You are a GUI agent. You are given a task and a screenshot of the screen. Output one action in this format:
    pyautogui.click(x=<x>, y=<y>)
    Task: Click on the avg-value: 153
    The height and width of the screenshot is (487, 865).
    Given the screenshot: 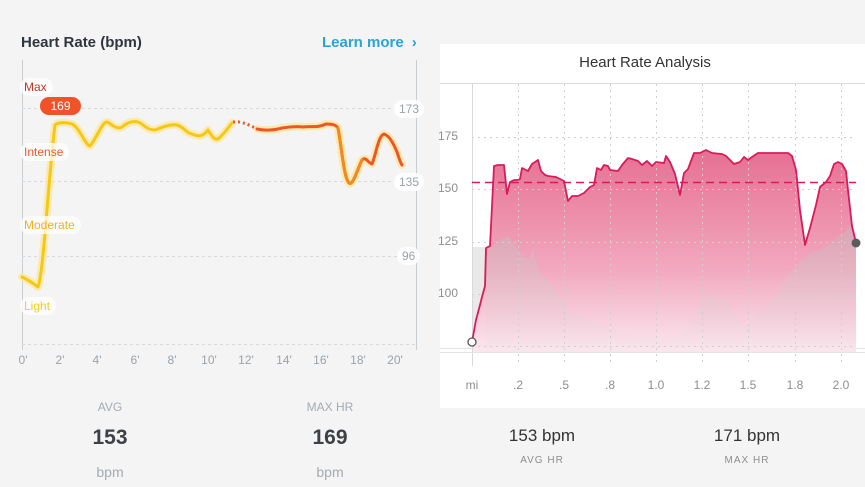 What is the action you would take?
    pyautogui.click(x=110, y=437)
    